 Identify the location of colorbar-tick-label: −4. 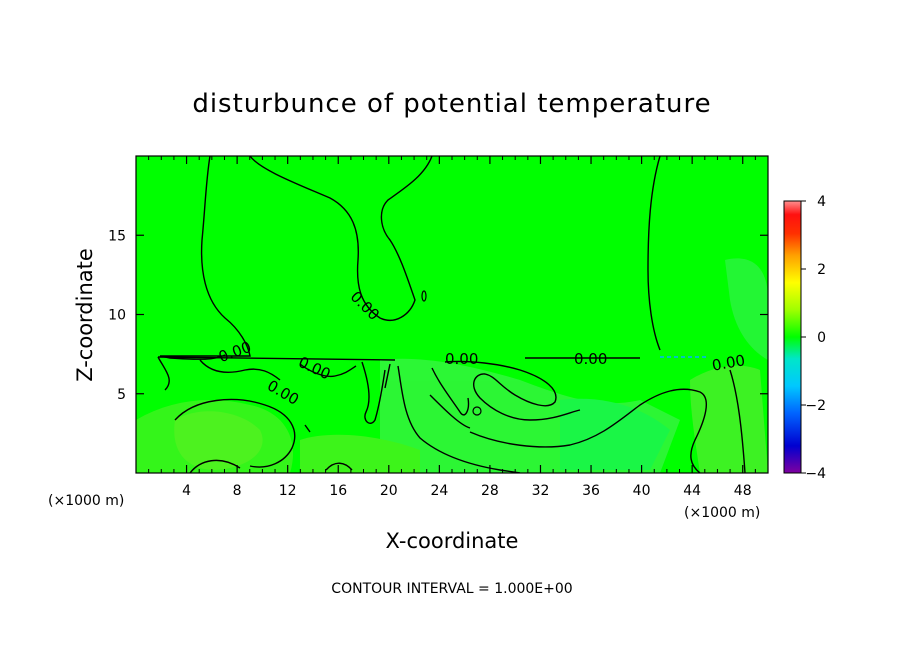
(815, 474).